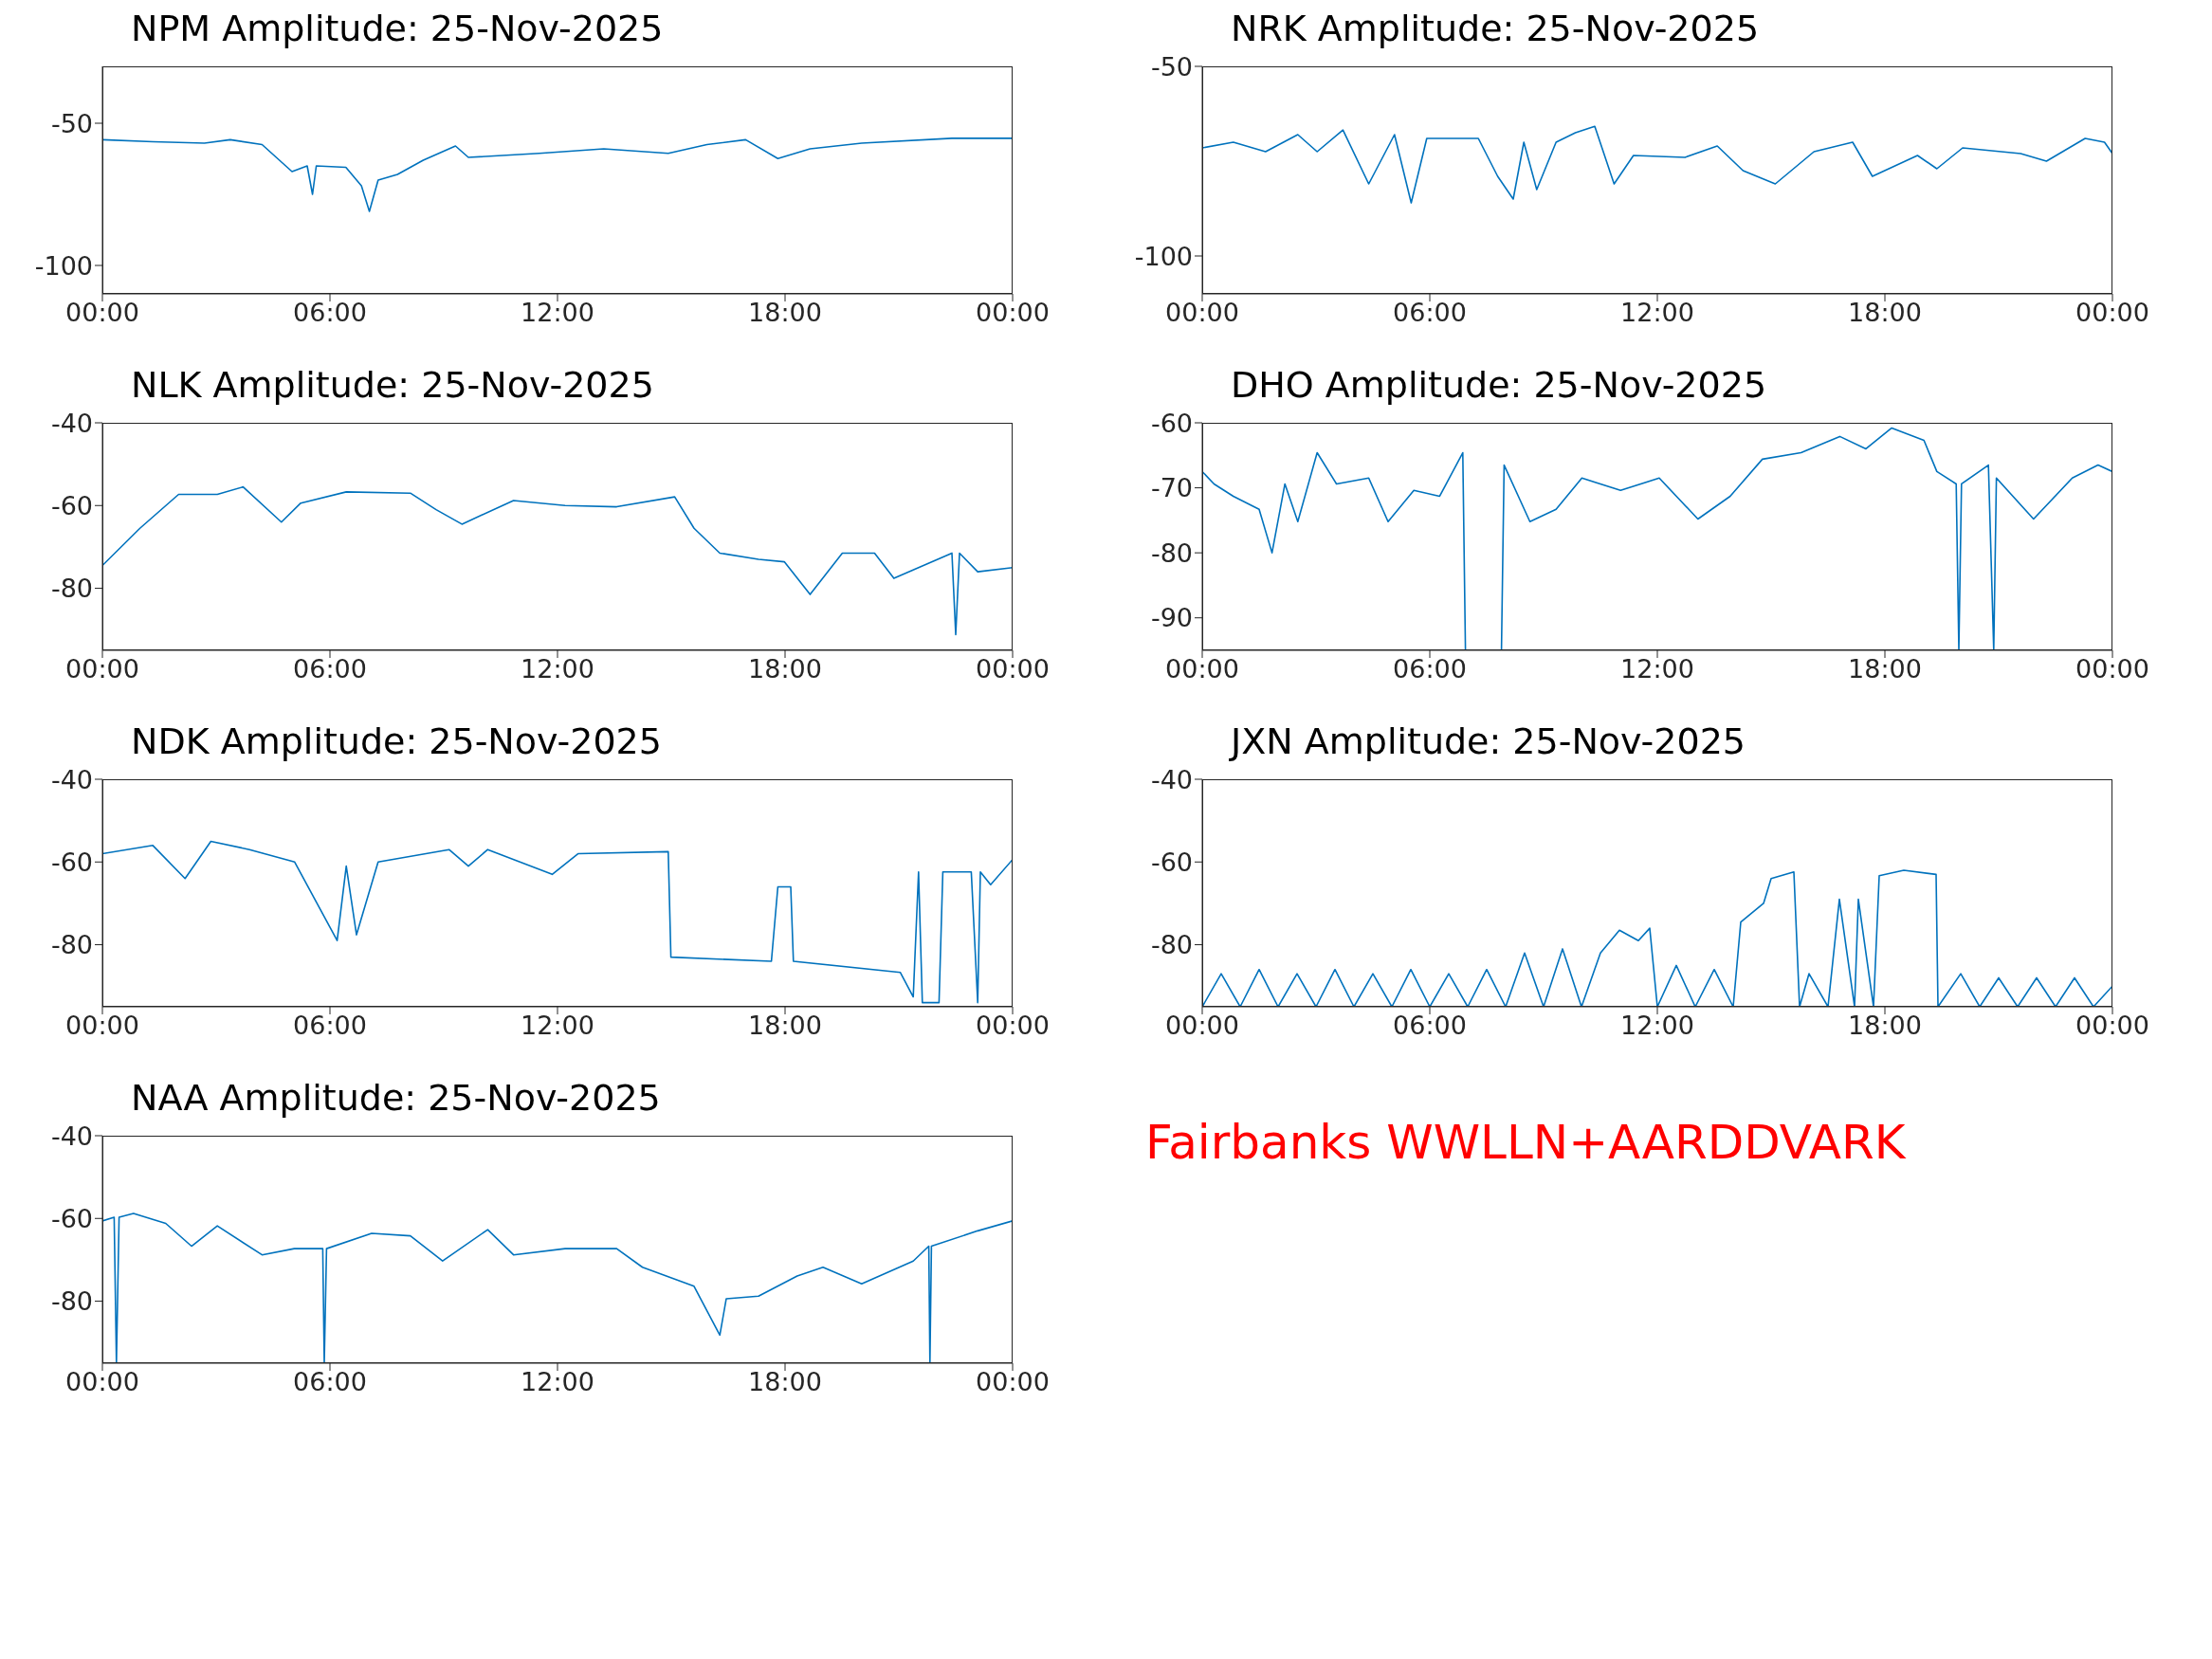  Describe the element at coordinates (1487, 742) in the screenshot. I see `chart-title: JXN Amplitude: 25-Nov-2025` at that location.